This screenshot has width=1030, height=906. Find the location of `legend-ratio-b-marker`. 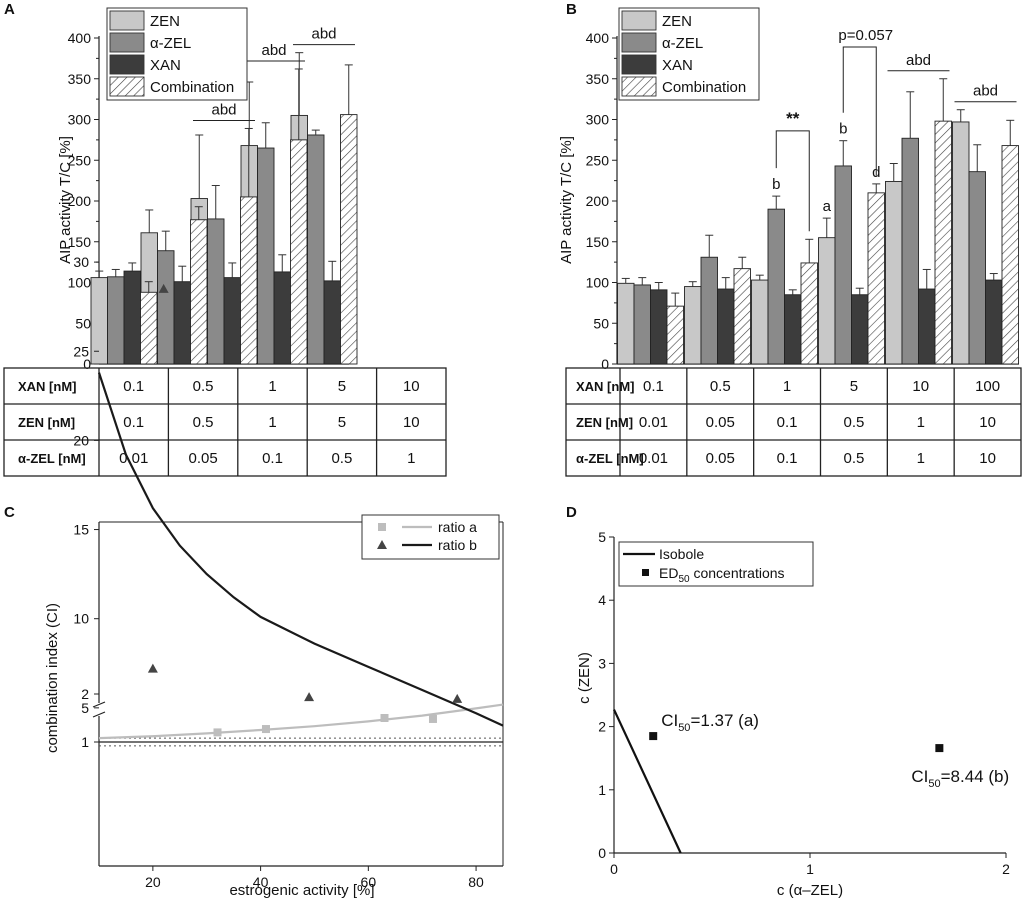

legend-ratio-b-marker is located at coordinates (382, 544).